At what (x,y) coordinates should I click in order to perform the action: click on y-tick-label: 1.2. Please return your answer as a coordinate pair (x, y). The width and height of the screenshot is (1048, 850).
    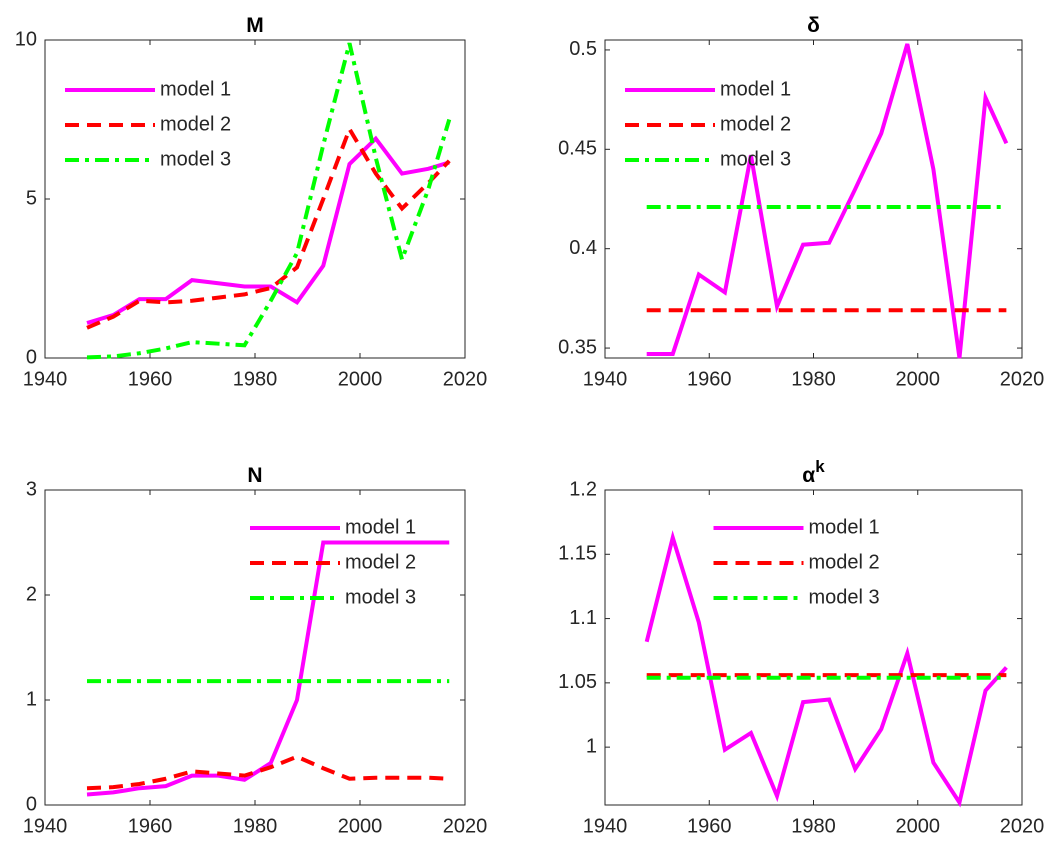
    Looking at the image, I should click on (583, 489).